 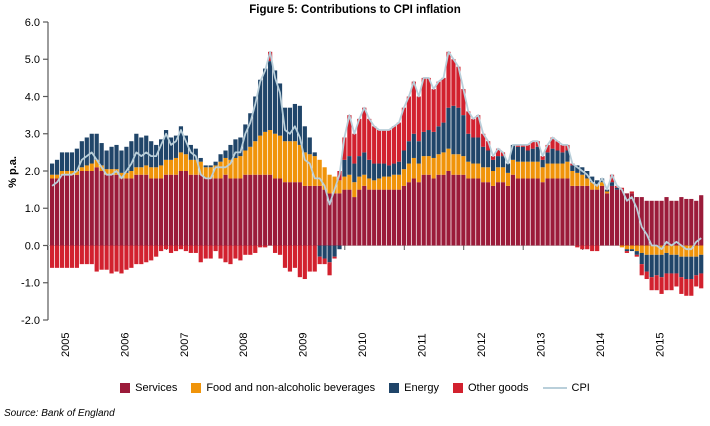 I want to click on legend-item-other-goods: Other goods, so click(x=490, y=388).